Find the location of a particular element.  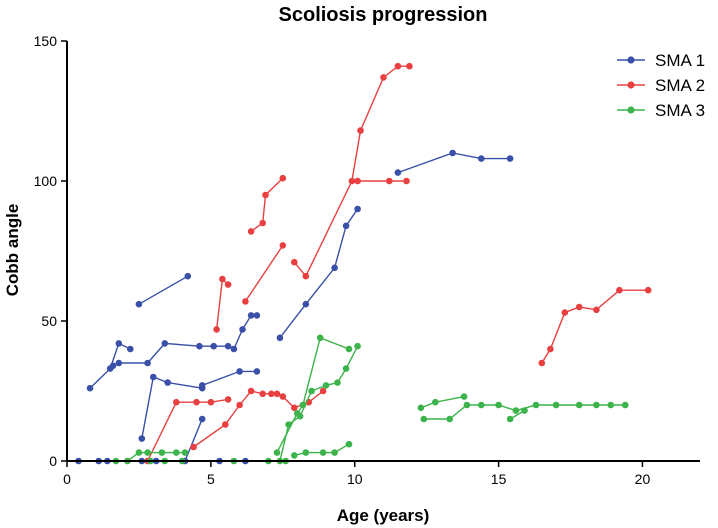

legend-item-sma-3: SMA 3 is located at coordinates (661, 110).